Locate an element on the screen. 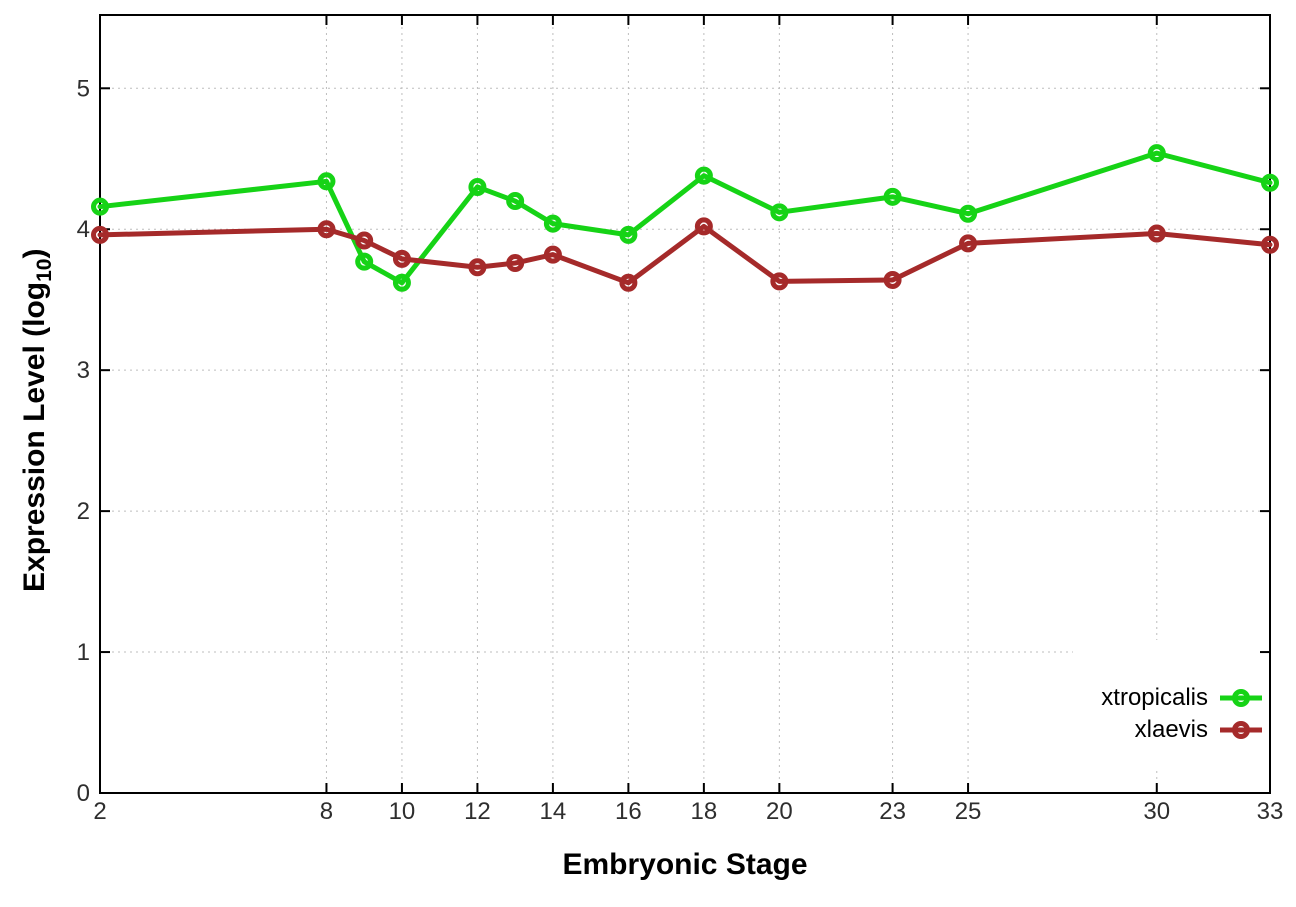 The height and width of the screenshot is (907, 1296). x-tick-label: 20 is located at coordinates (779, 811).